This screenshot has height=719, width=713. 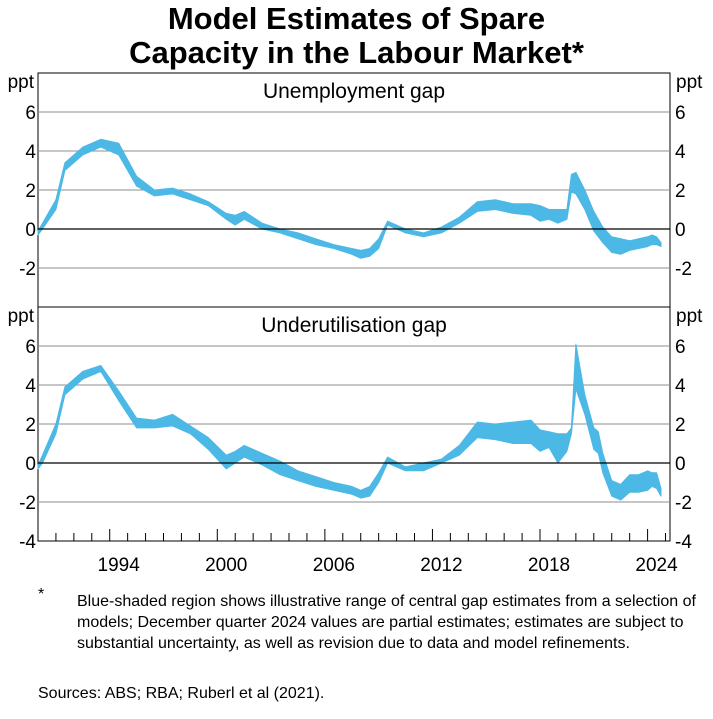 I want to click on x-tick-label: 2018, so click(x=549, y=565).